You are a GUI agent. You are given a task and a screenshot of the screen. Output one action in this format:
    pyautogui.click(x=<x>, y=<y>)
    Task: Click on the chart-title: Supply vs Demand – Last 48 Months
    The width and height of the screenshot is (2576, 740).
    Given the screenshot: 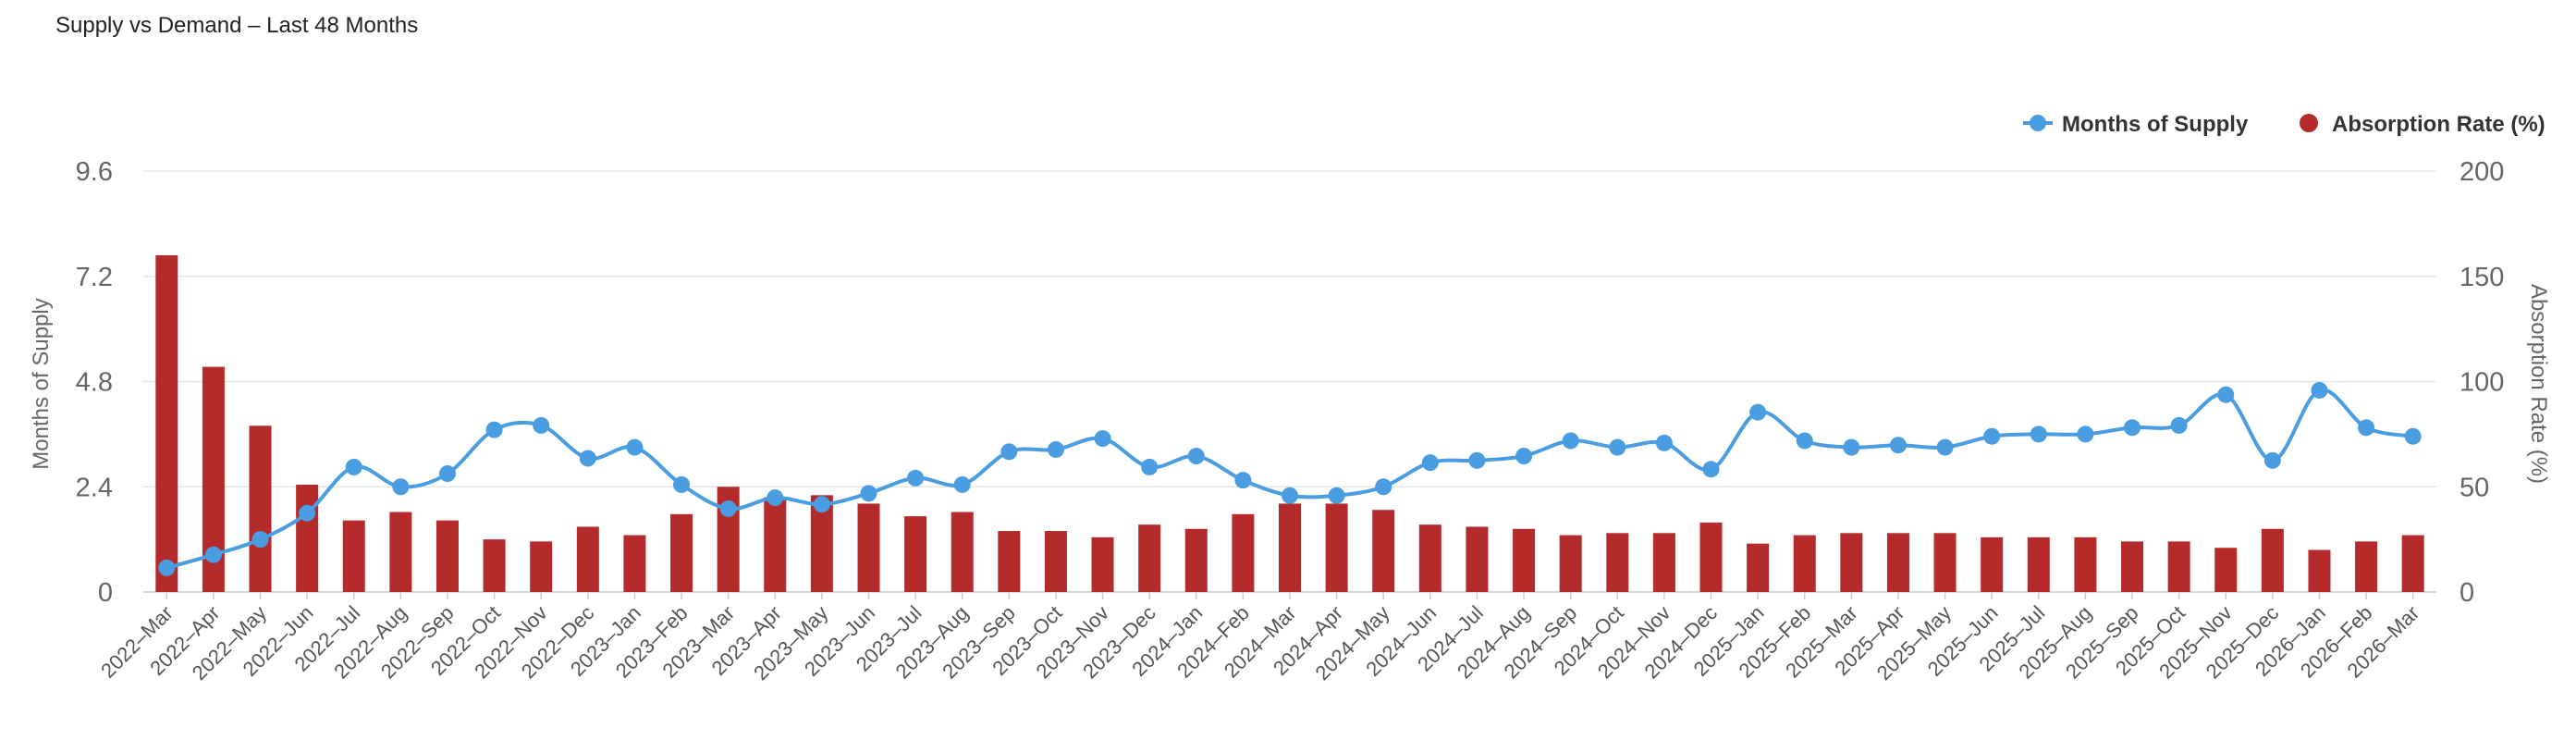 What is the action you would take?
    pyautogui.click(x=237, y=26)
    